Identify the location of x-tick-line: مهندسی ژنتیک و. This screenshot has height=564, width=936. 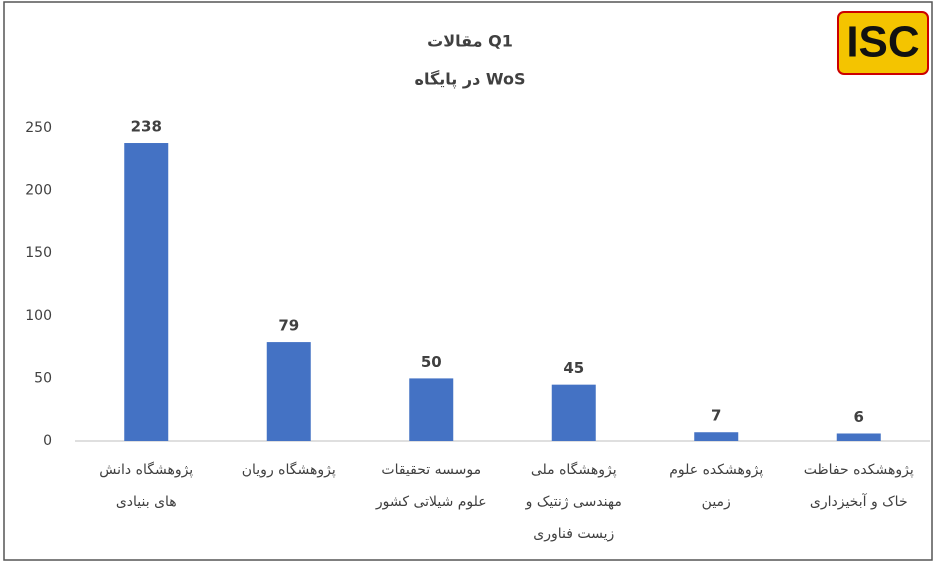
(573, 502).